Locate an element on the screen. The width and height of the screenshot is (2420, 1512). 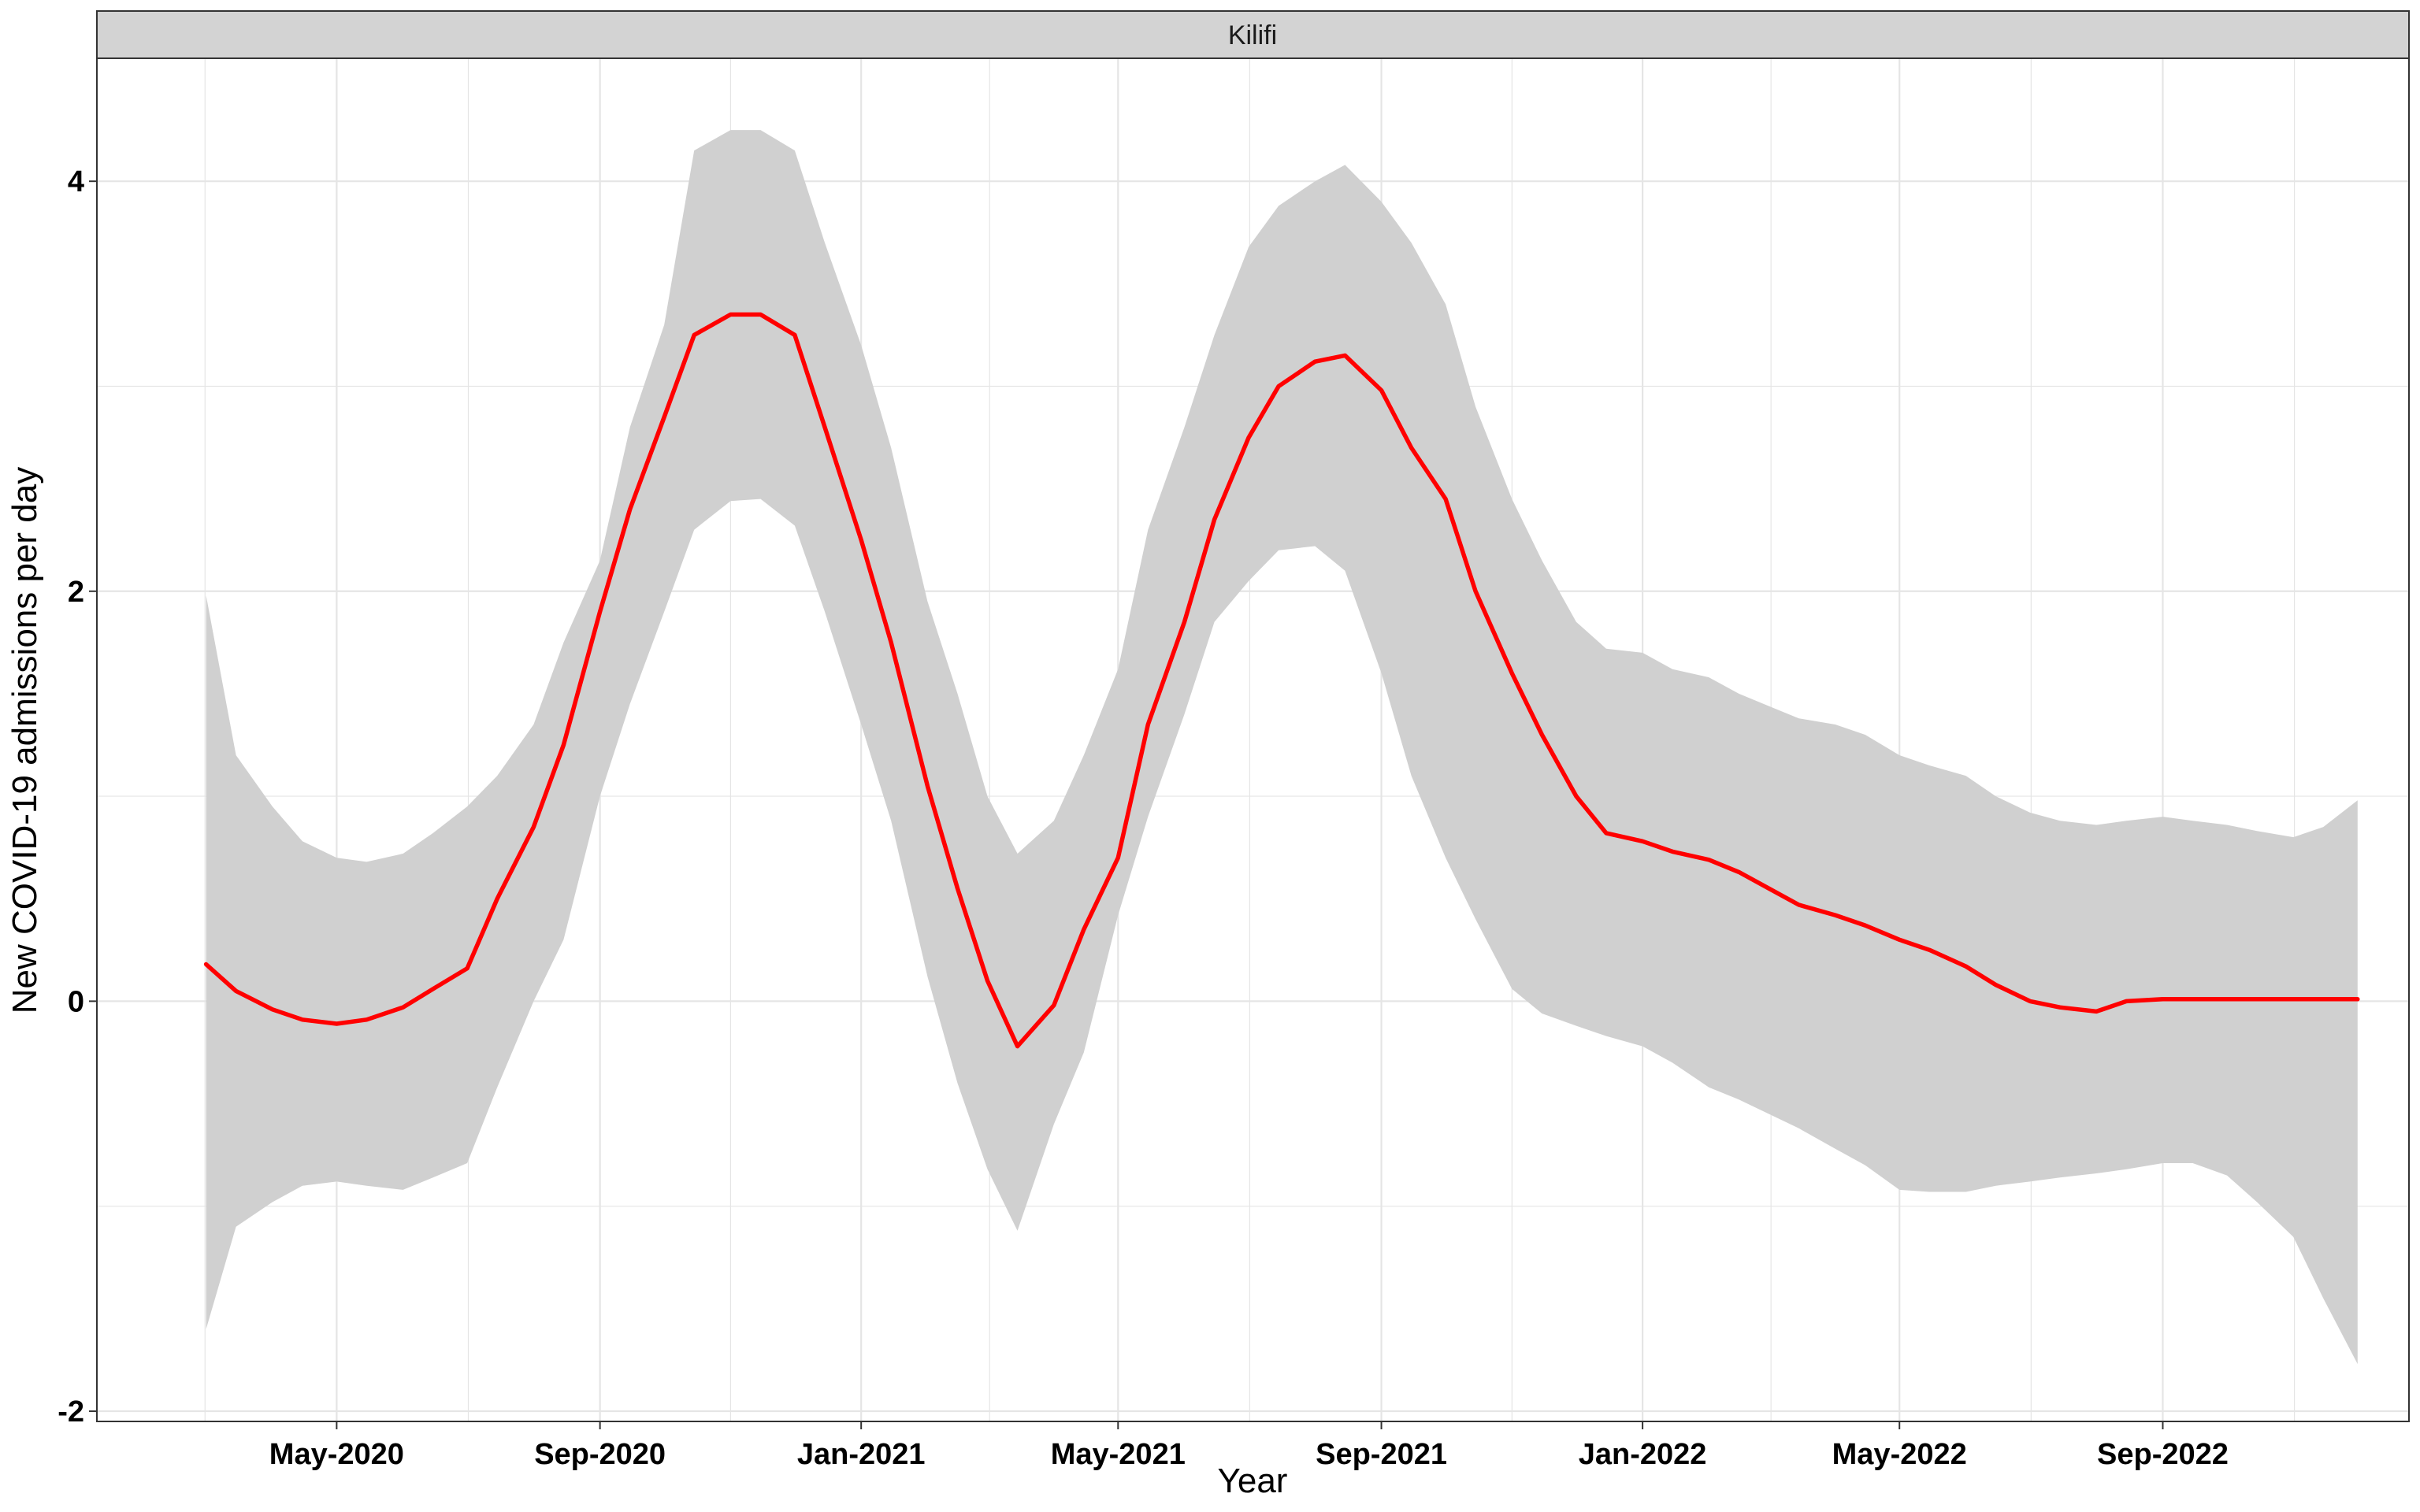
y-tick-label: 2 is located at coordinates (76, 592).